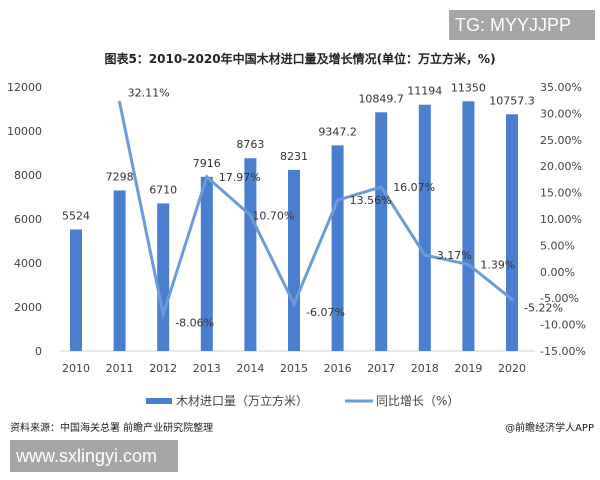 The height and width of the screenshot is (480, 600). I want to click on bar-label: 8231, so click(294, 156).